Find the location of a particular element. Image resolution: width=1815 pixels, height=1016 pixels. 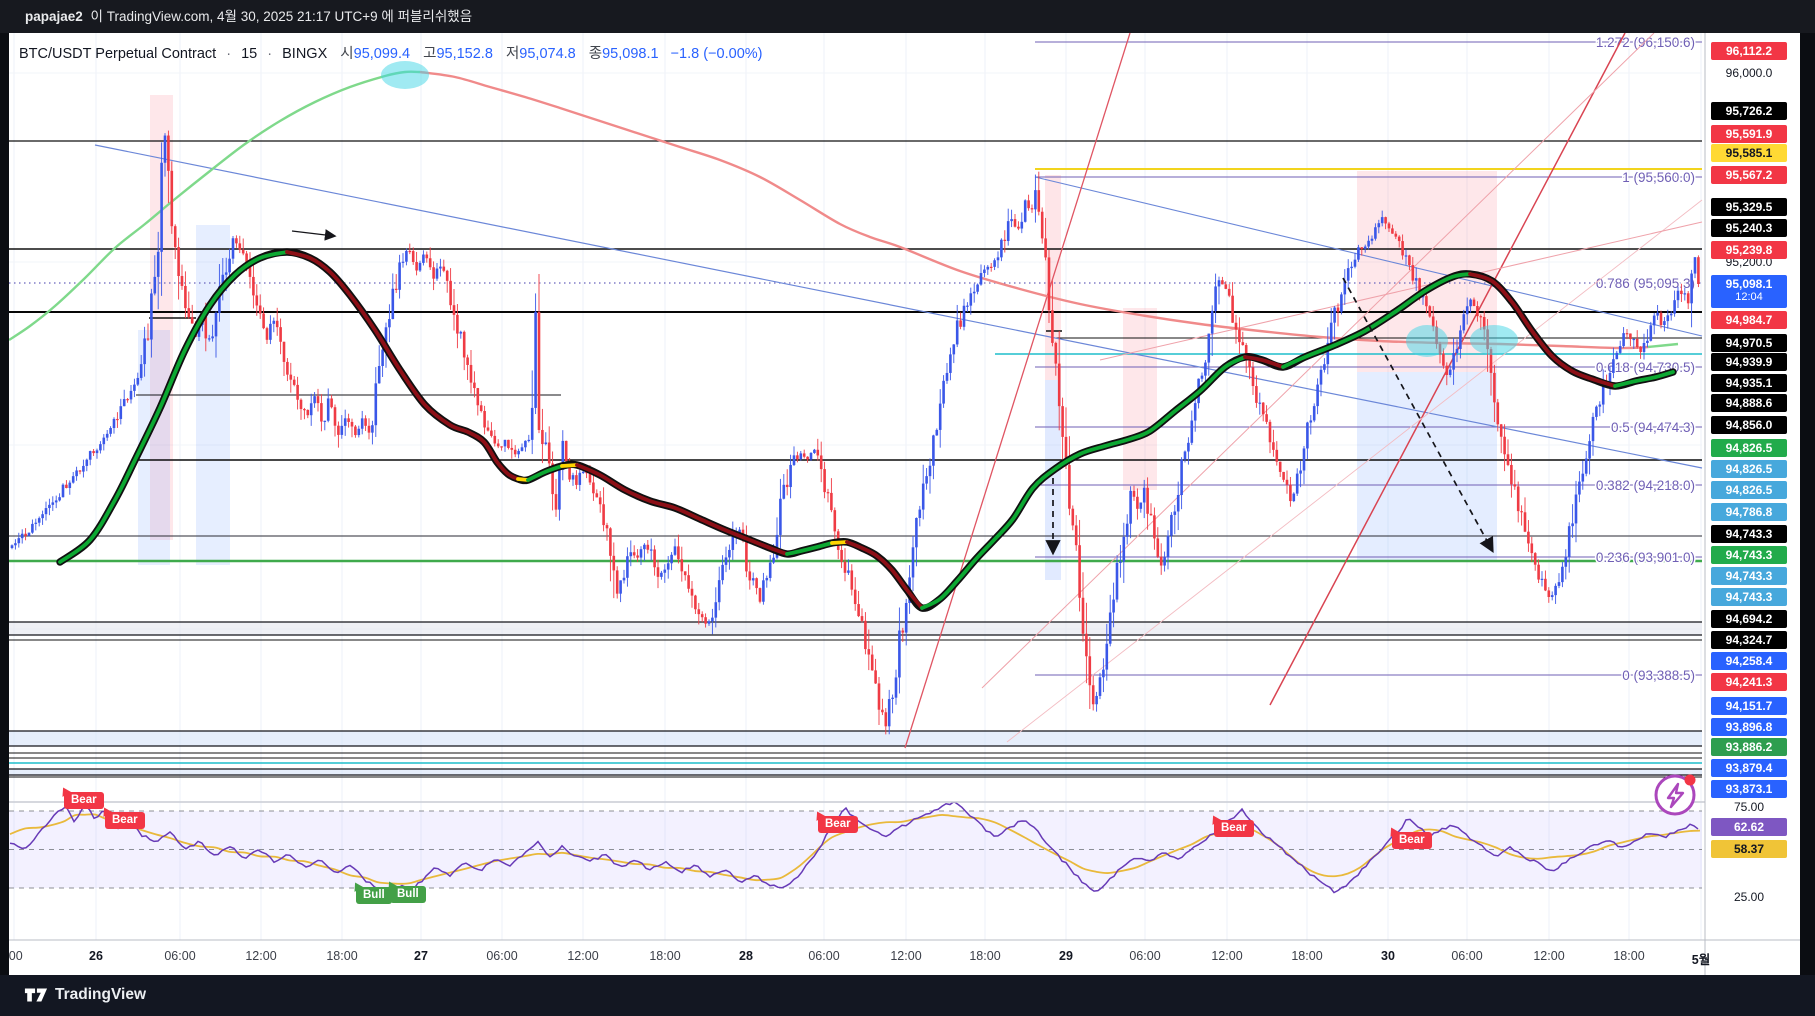

brand-name: TradingView is located at coordinates (101, 994).